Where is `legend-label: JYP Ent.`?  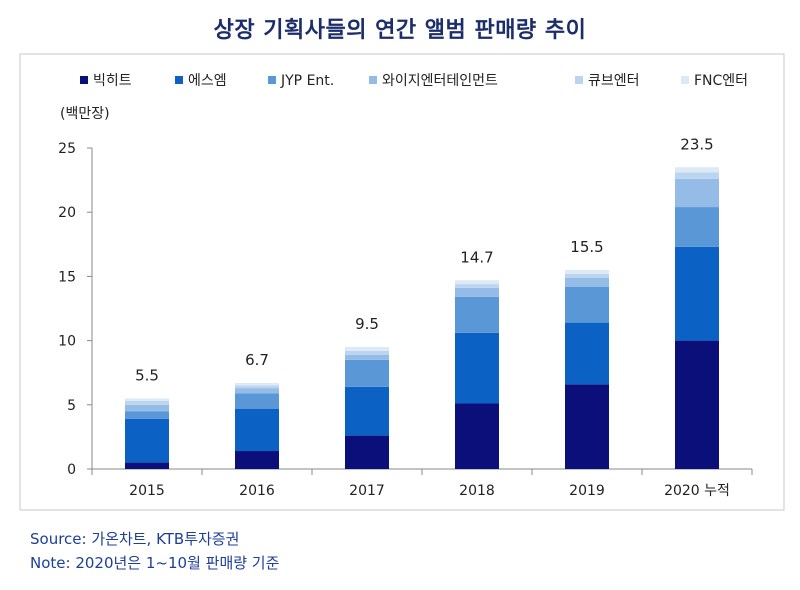
legend-label: JYP Ent. is located at coordinates (307, 81).